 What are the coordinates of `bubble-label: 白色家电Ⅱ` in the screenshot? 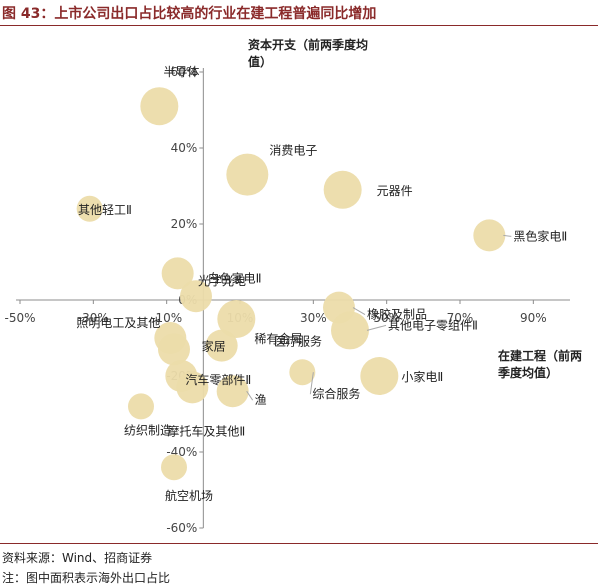 It's located at (235, 277).